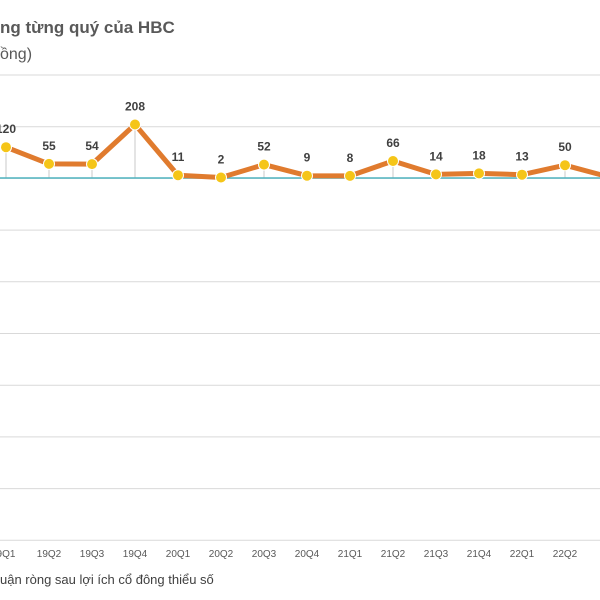  I want to click on x-tick-label: 20Q3, so click(264, 554).